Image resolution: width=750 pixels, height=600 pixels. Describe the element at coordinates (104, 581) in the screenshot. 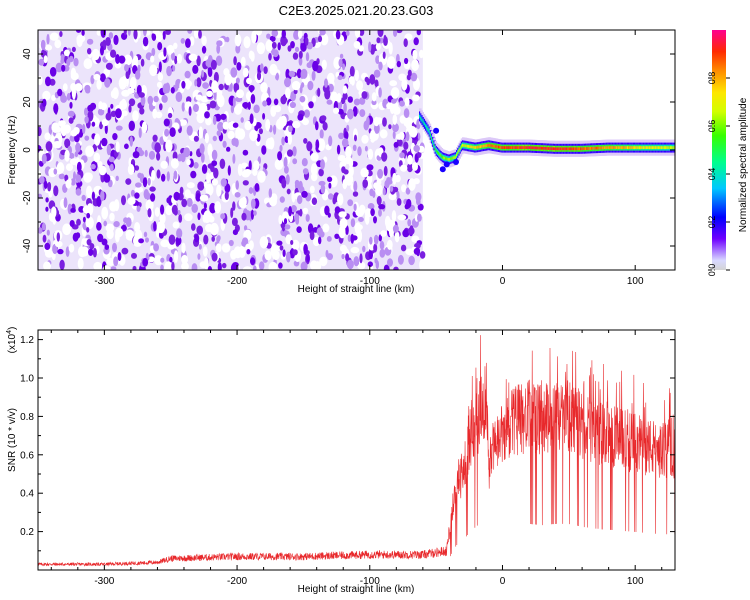

I see `x-tick-label: -300` at that location.